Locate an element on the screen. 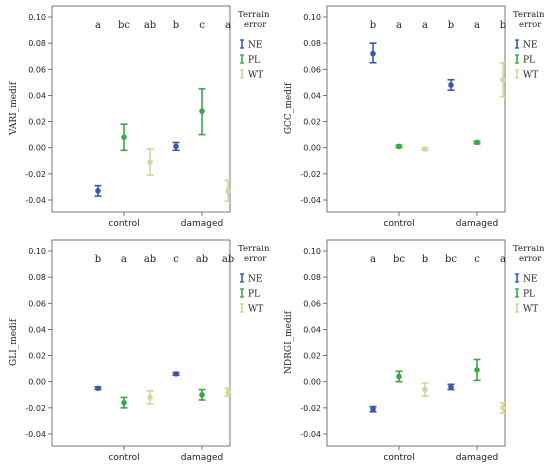  y-axis-title: NDRGI_medif is located at coordinates (289, 342).